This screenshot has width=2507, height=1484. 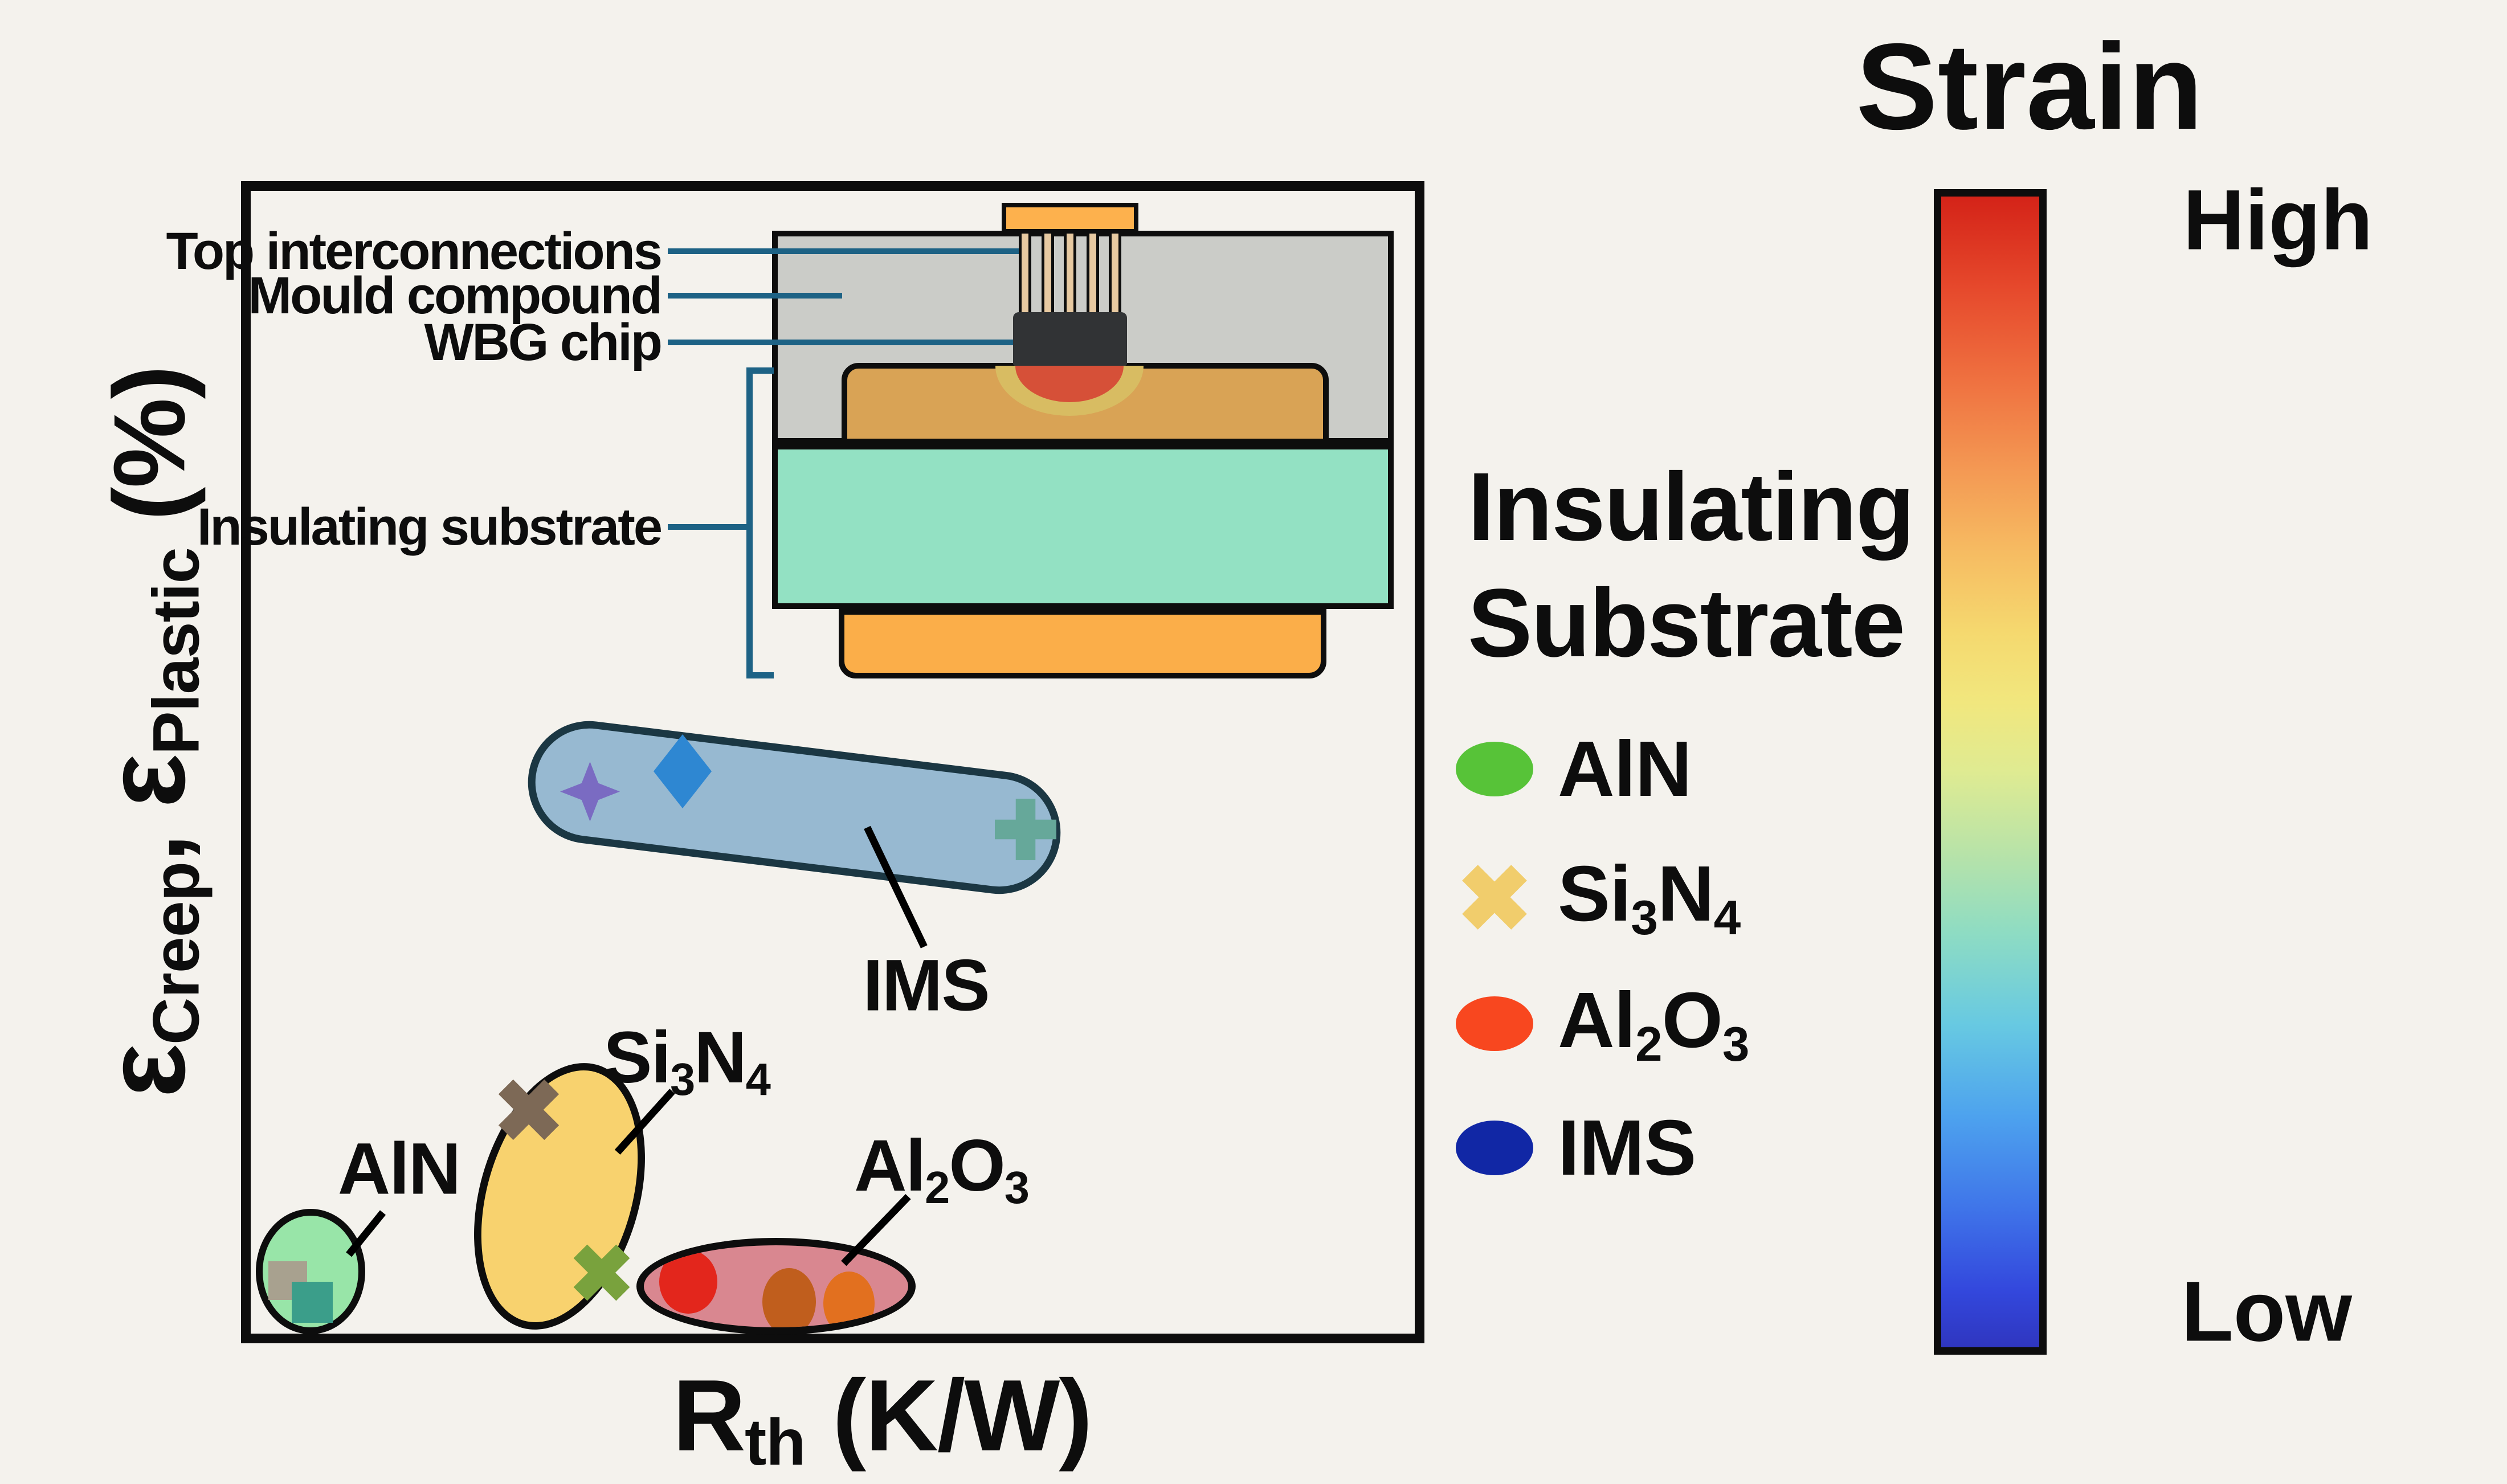 I want to click on legend-item-aln: AlN, so click(x=1709, y=769).